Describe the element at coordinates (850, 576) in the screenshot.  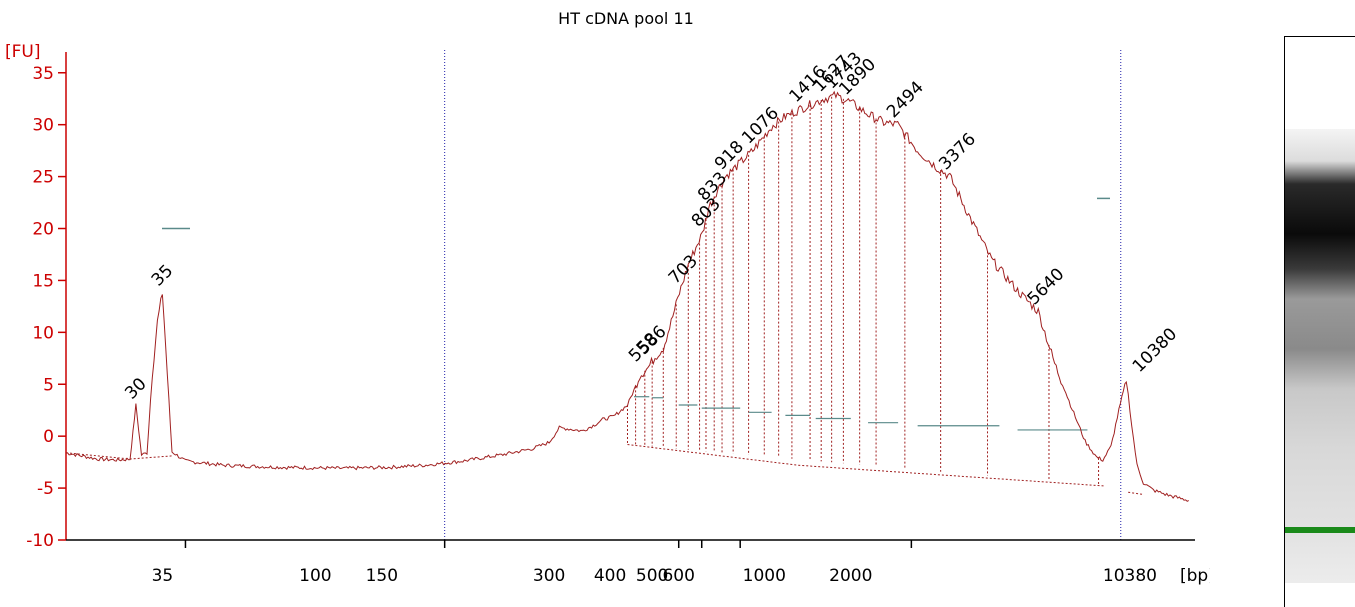
I see `x-tick-label: 2000` at that location.